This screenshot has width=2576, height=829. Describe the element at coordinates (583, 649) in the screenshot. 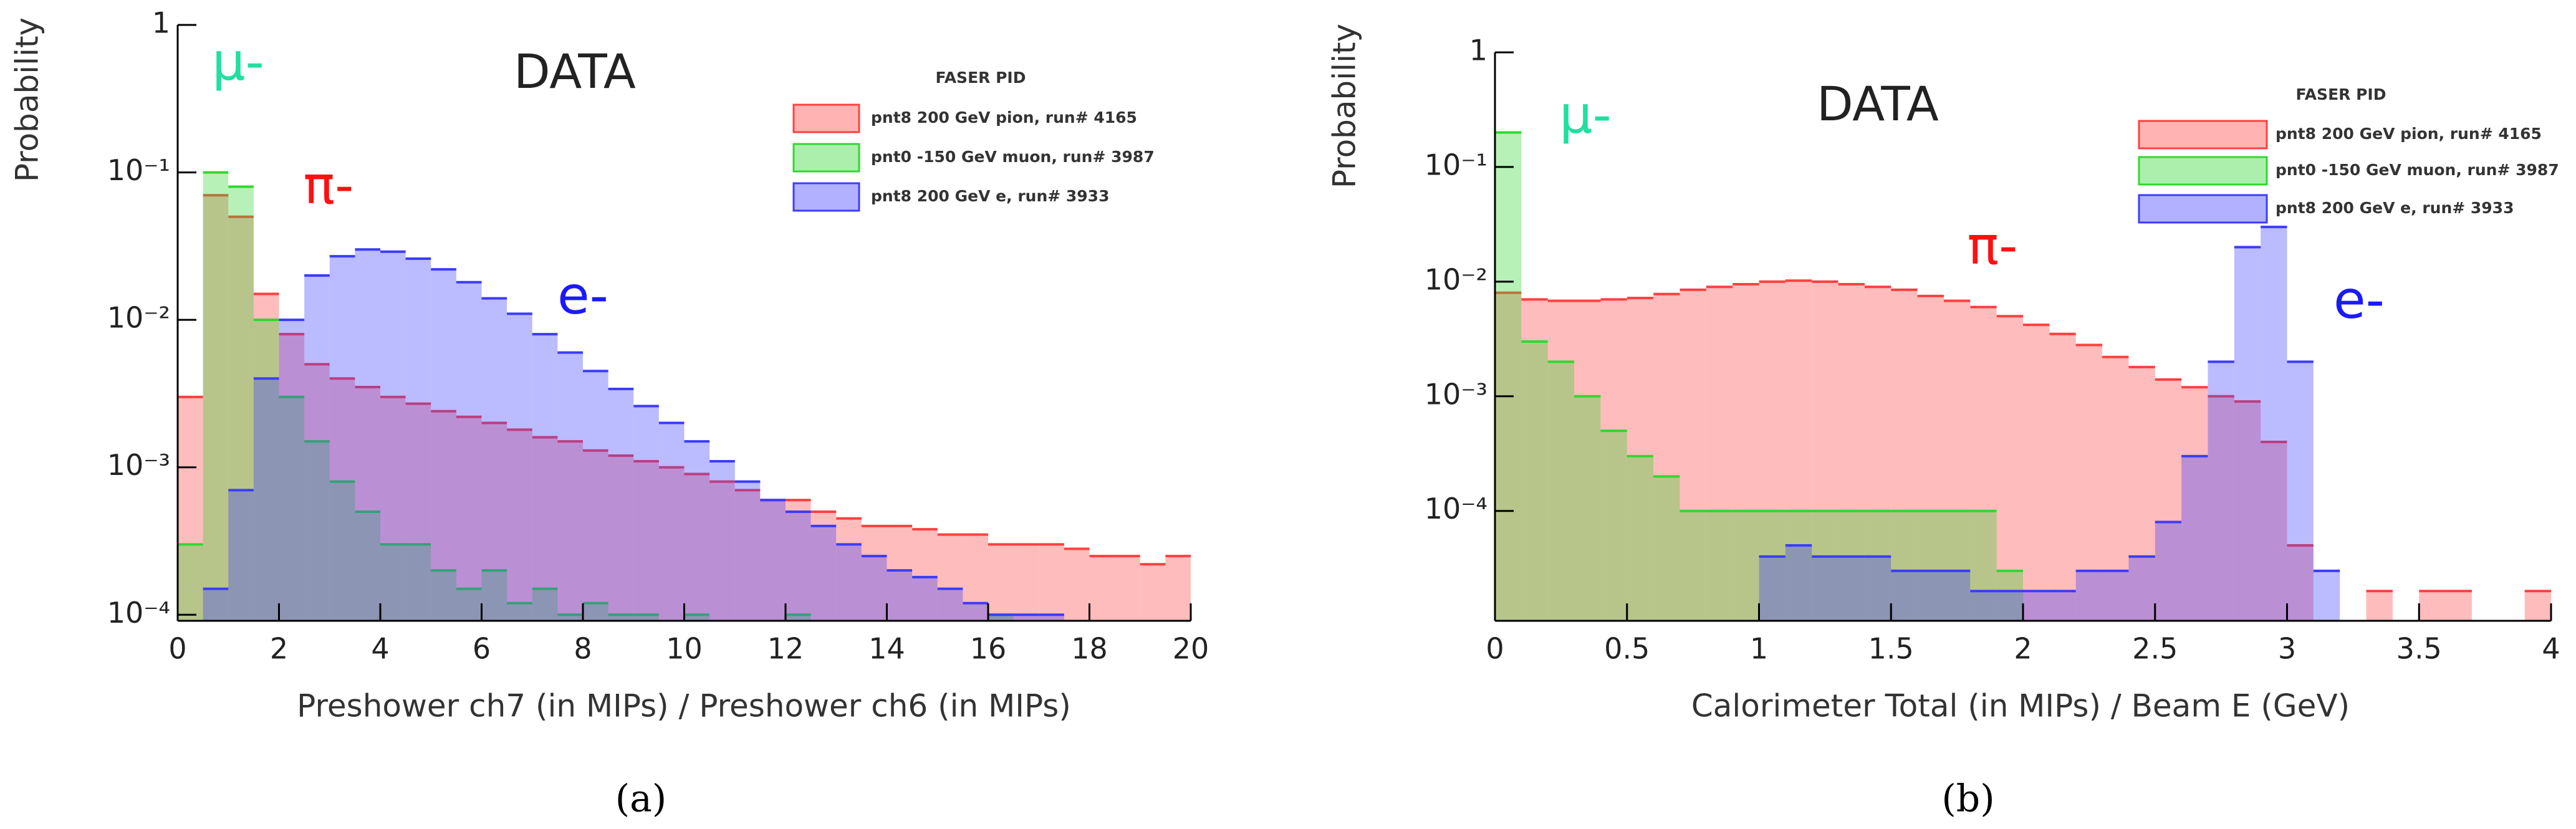

I see `x-tick-label: 8` at that location.